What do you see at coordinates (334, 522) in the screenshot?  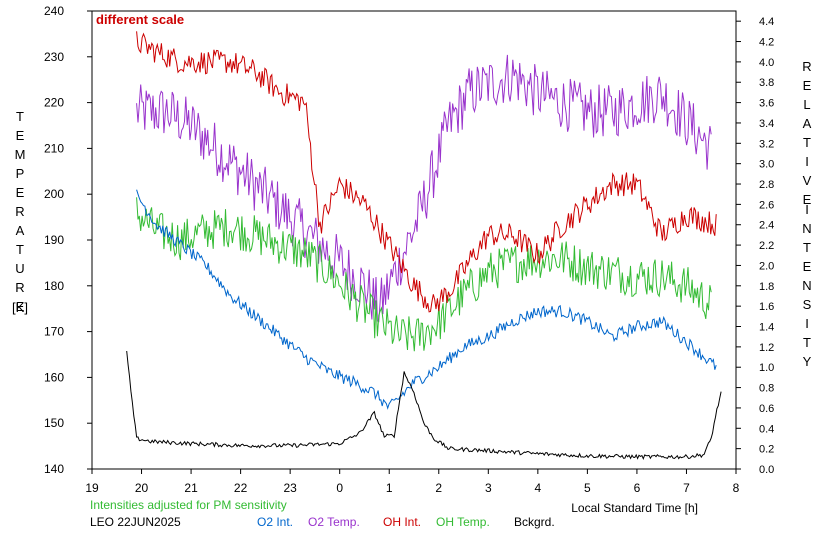 I see `legend-o2-temp: O2 Temp.` at bounding box center [334, 522].